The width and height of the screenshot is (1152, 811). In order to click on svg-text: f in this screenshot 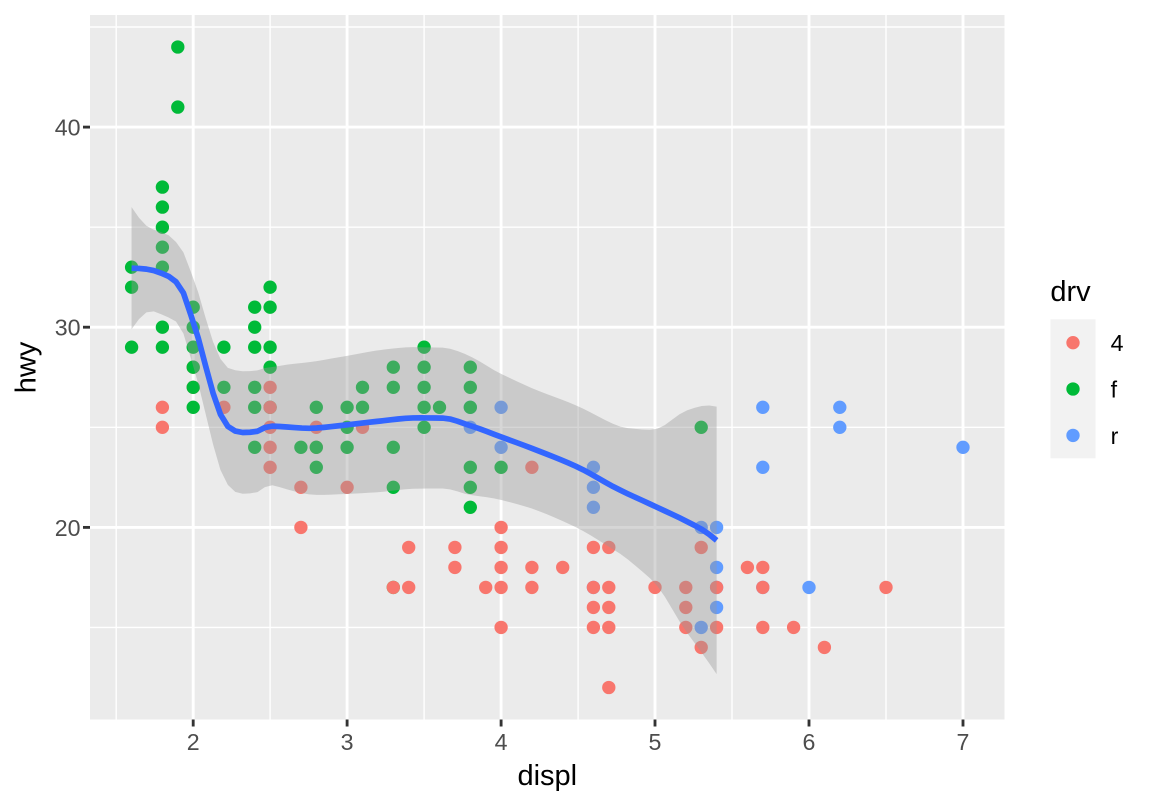, I will do `click(1114, 389)`.